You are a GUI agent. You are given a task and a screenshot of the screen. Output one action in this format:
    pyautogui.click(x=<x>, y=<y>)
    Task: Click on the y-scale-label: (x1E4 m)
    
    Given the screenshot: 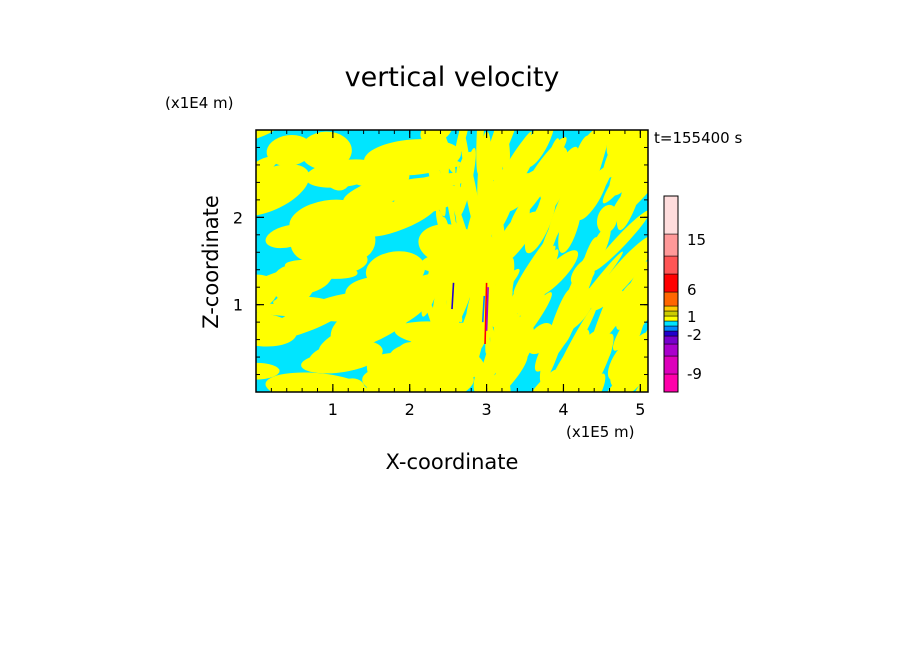 What is the action you would take?
    pyautogui.click(x=199, y=103)
    